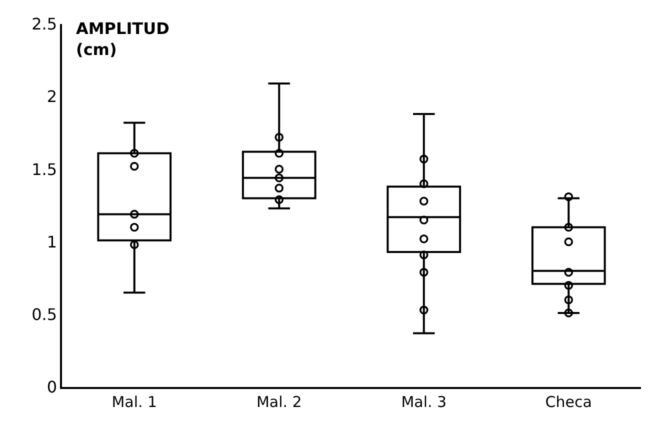  Describe the element at coordinates (123, 39) in the screenshot. I see `y-axis-title: AMPLITUD (cm)` at that location.